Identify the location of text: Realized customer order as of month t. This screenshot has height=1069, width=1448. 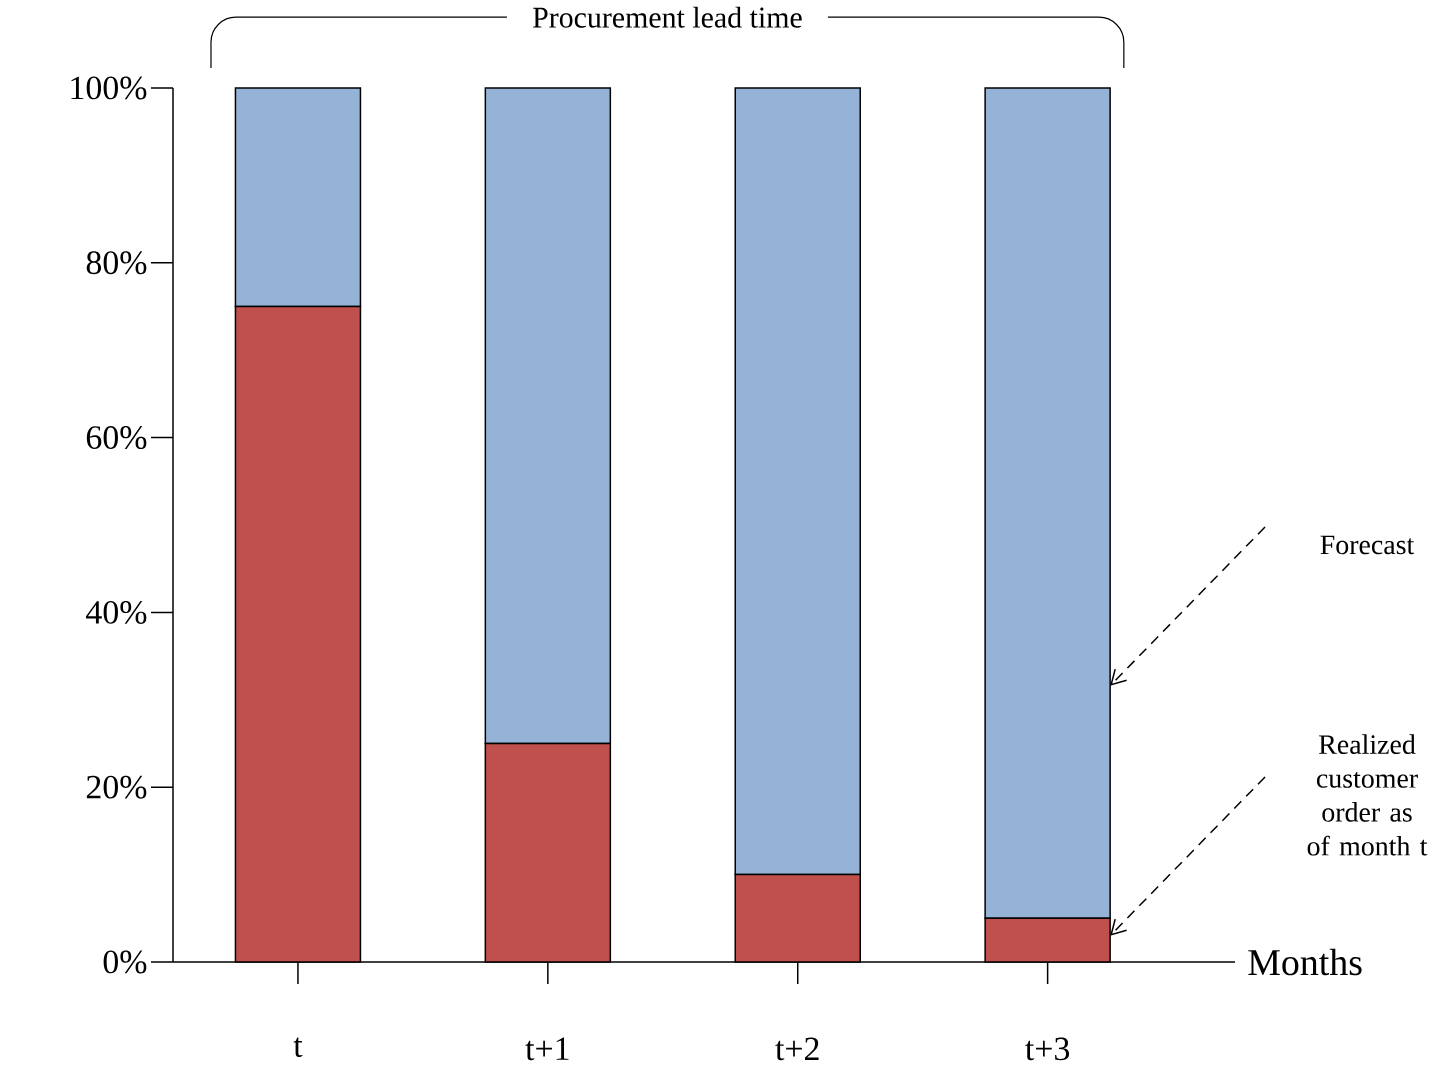
(1367, 795).